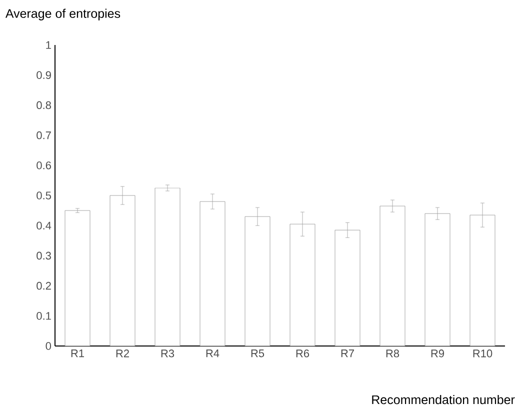 The height and width of the screenshot is (414, 522). I want to click on x-tick-label: R9, so click(437, 354).